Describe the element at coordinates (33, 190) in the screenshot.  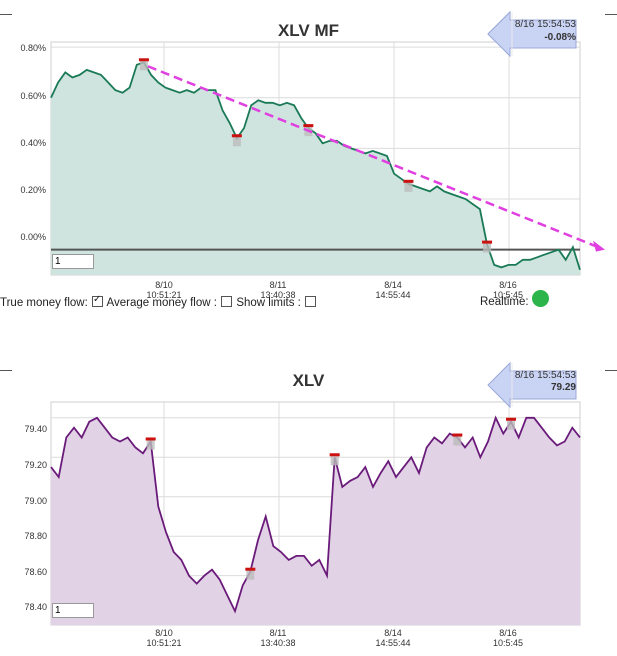
I see `y-tick: 0.20%` at that location.